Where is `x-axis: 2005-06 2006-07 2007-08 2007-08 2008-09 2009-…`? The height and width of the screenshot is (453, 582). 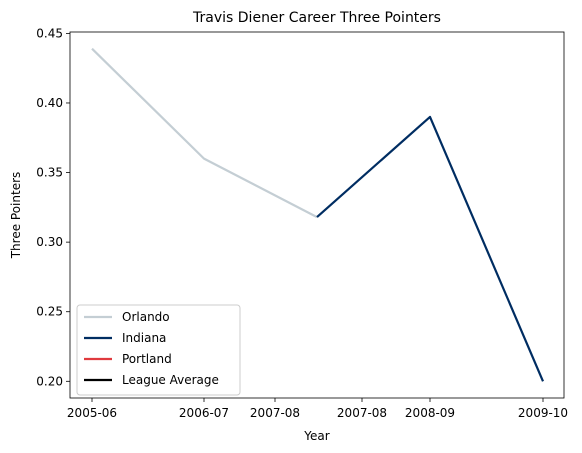
x-axis: 2005-06 2006-07 2007-08 2007-08 2008-09 2009-… is located at coordinates (317, 409).